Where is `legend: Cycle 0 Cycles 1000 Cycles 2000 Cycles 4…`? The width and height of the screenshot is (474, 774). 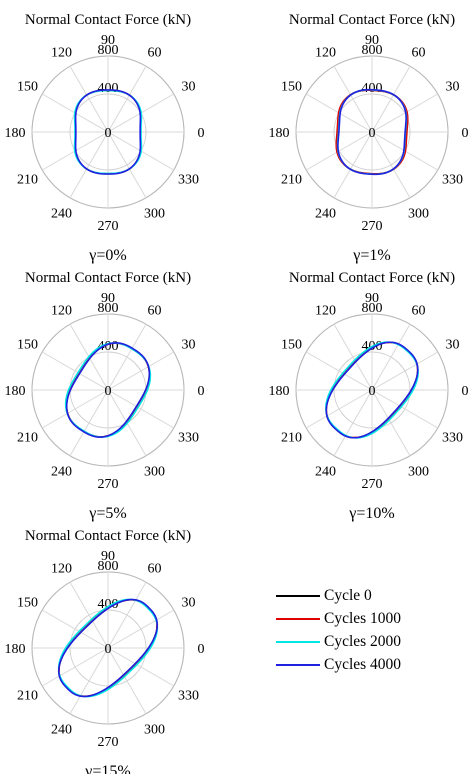
legend: Cycle 0 Cycles 1000 Cycles 2000 Cycles 4… is located at coordinates (371, 630).